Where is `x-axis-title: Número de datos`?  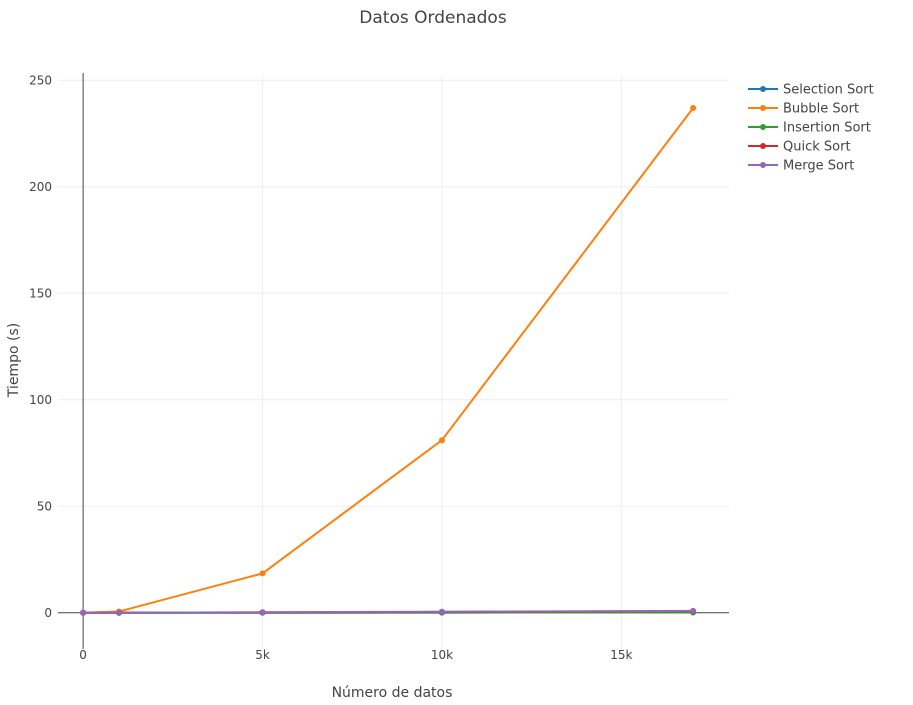
x-axis-title: Número de datos is located at coordinates (392, 693).